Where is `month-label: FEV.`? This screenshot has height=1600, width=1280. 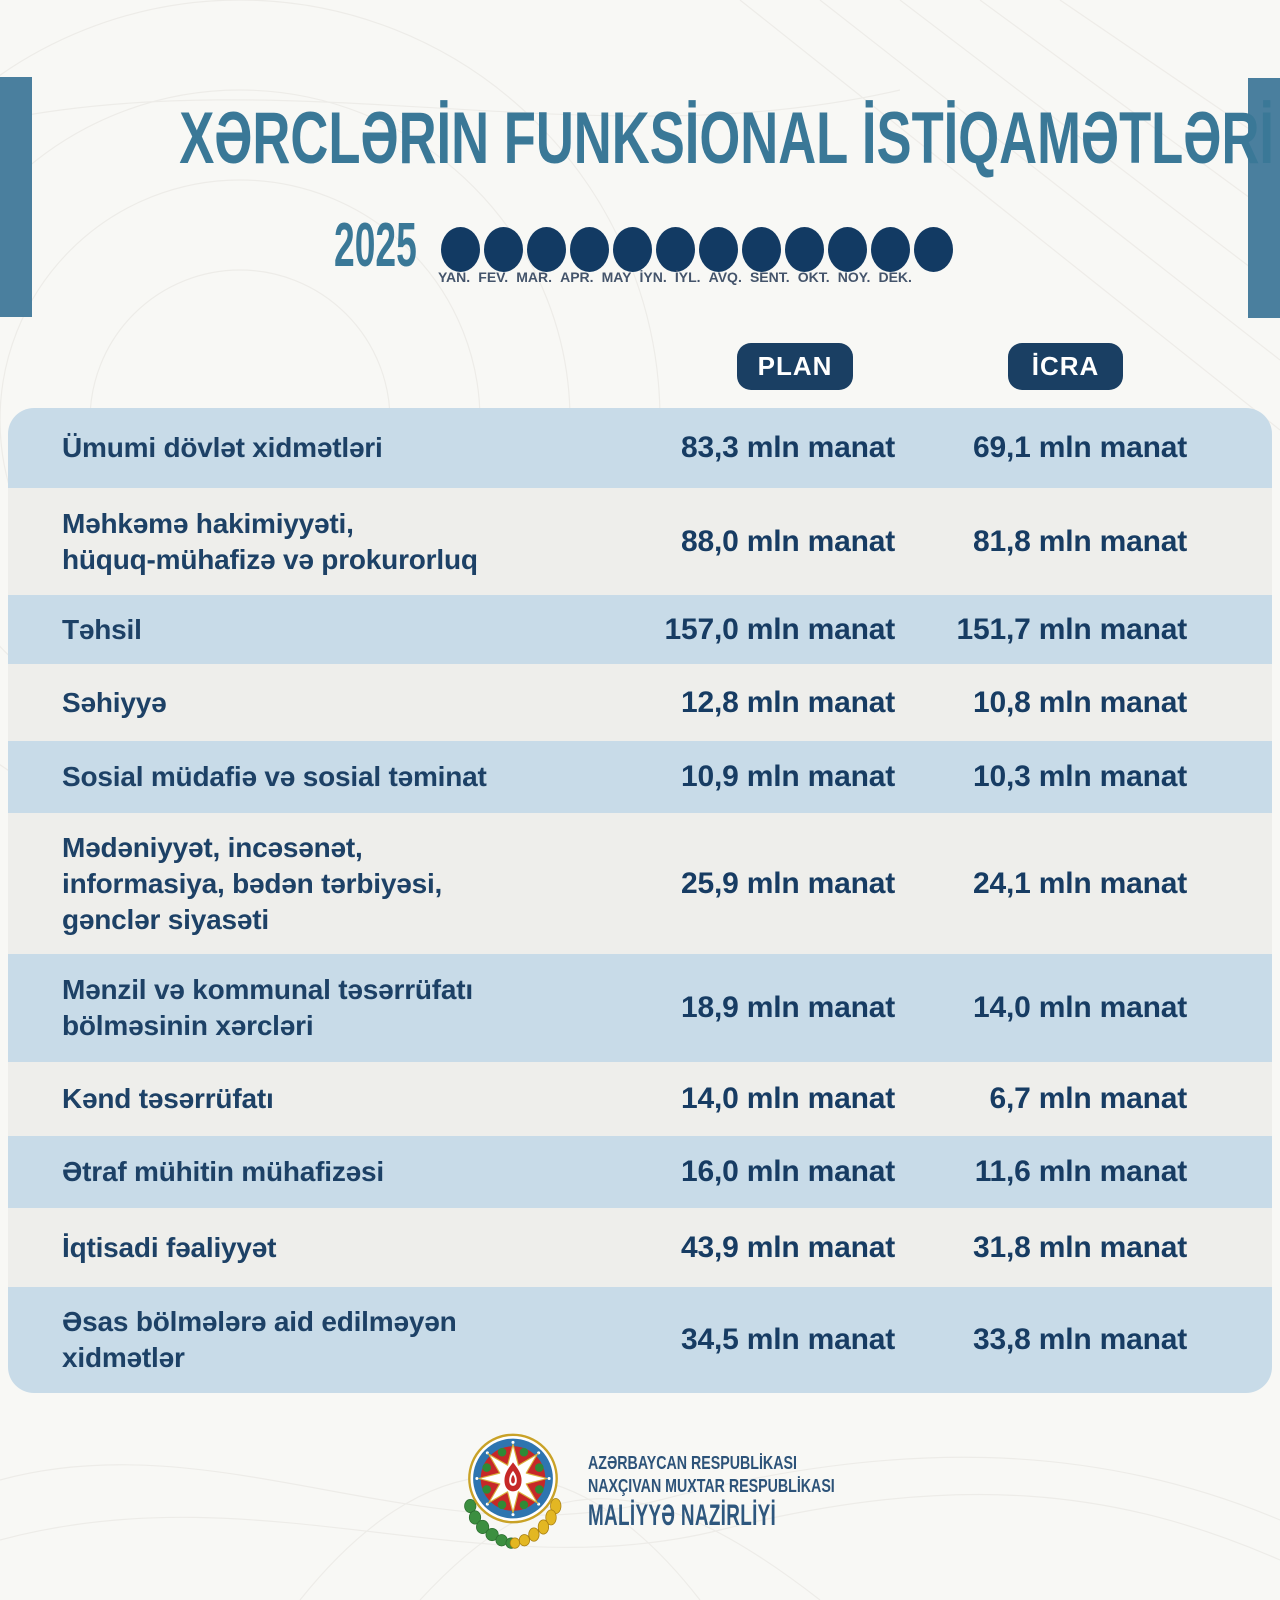
month-label: FEV. is located at coordinates (493, 277).